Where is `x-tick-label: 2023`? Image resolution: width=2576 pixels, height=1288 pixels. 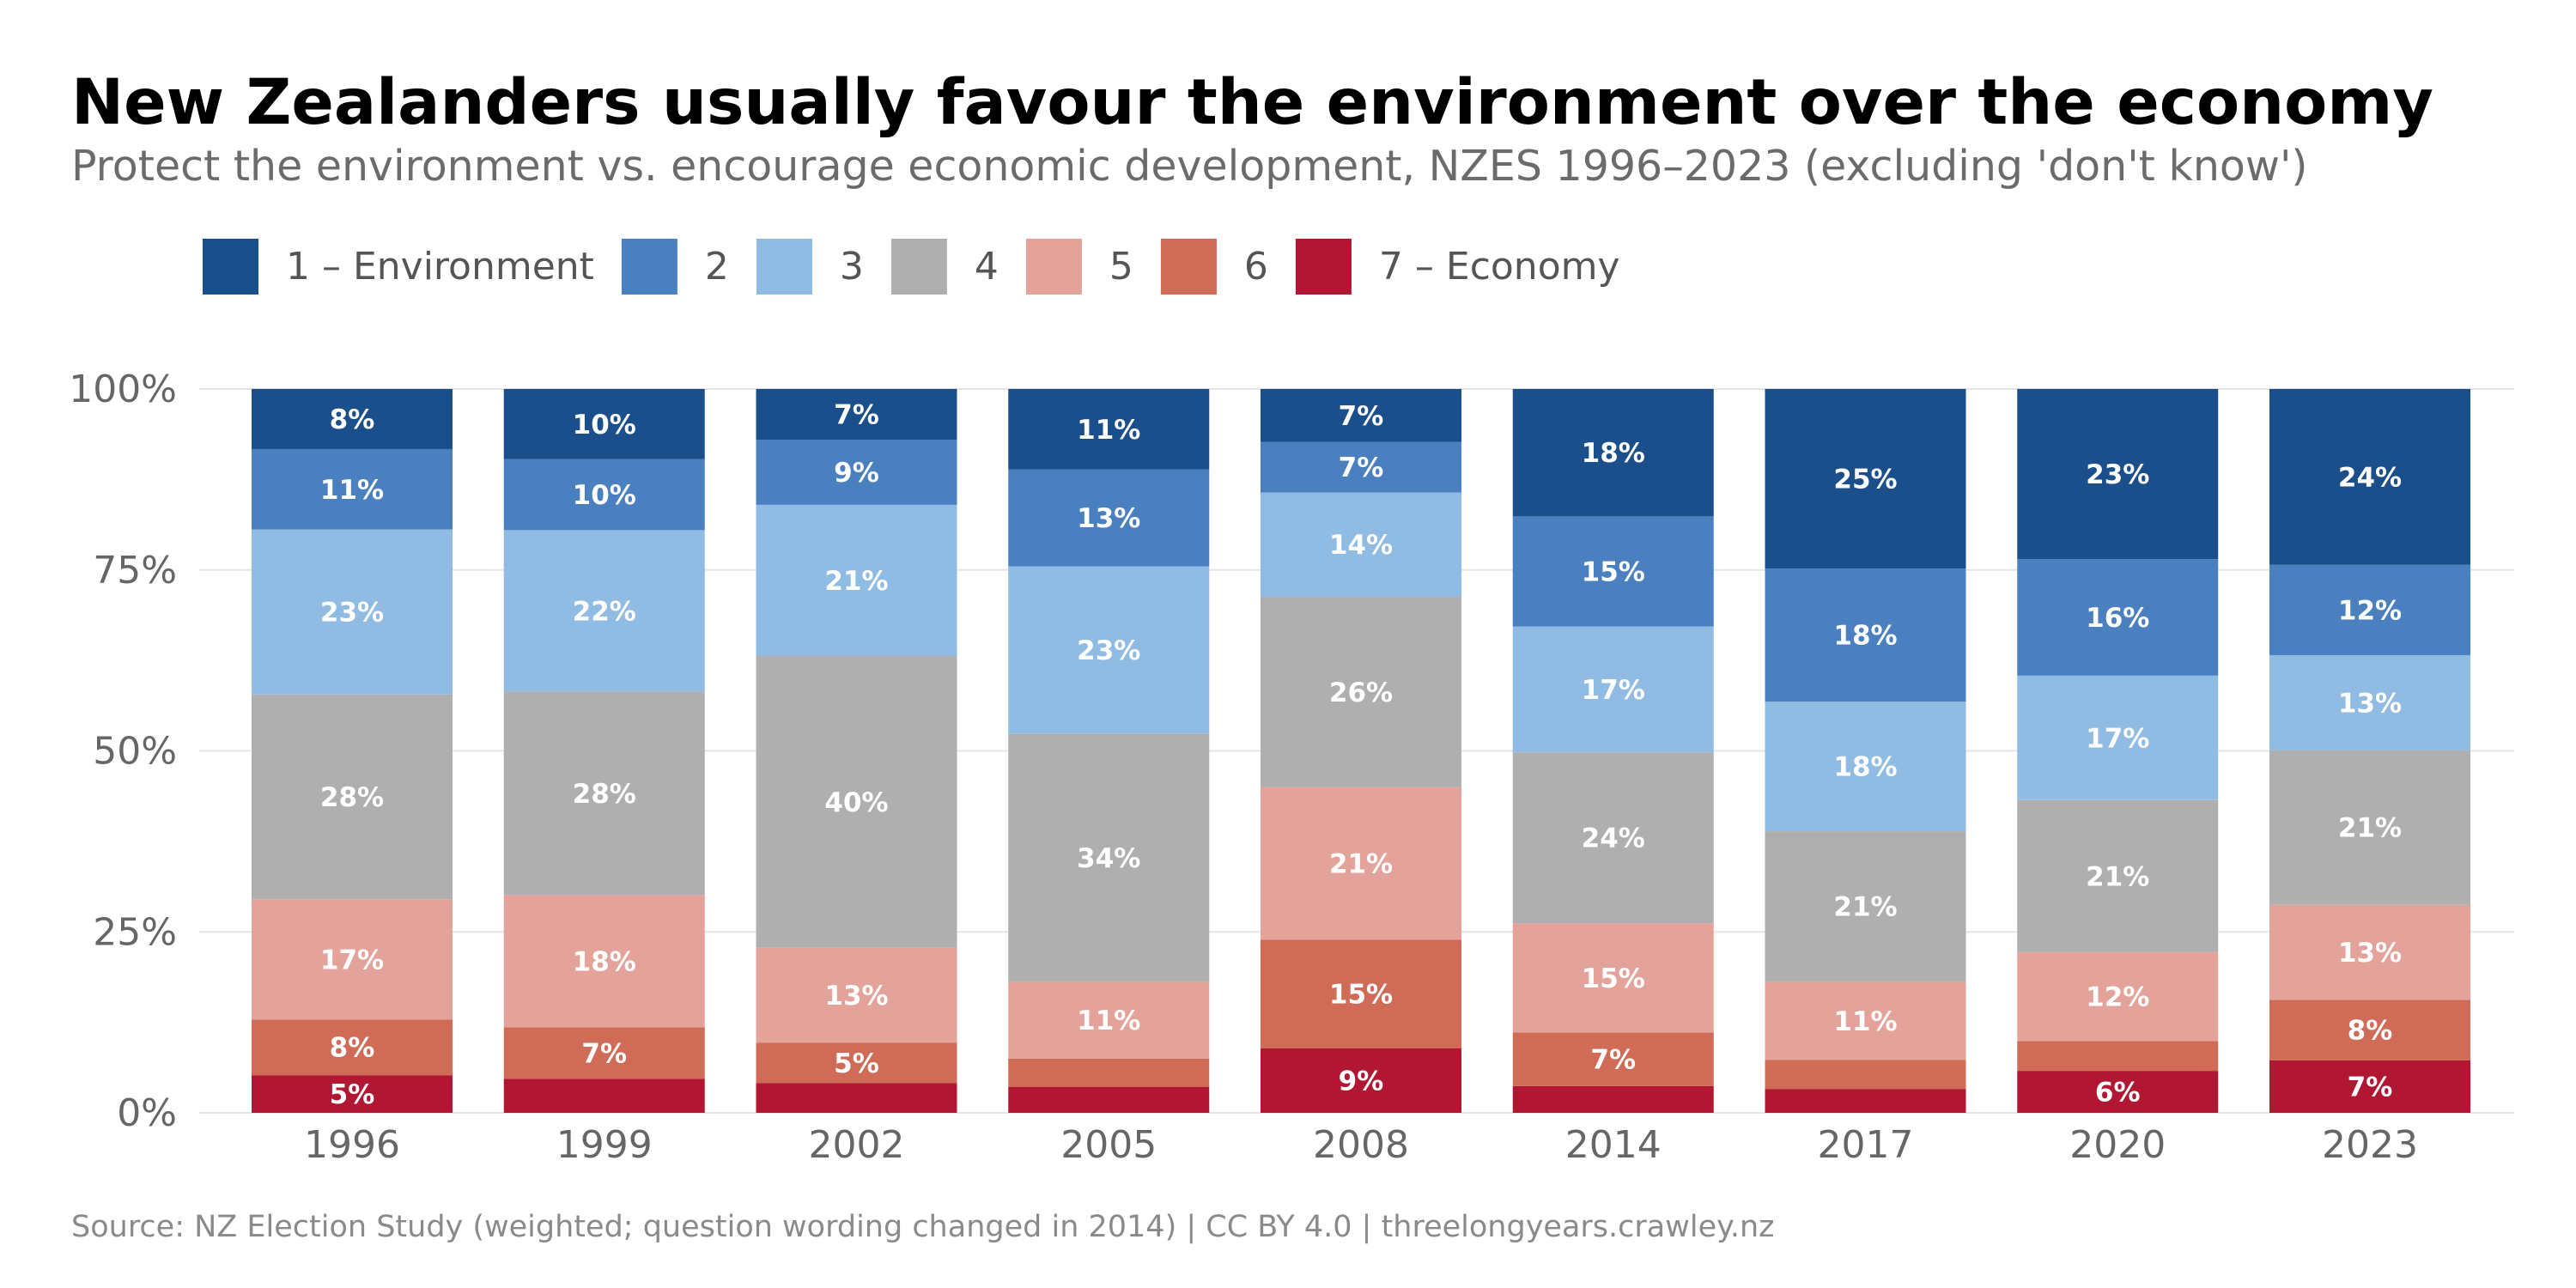
x-tick-label: 2023 is located at coordinates (2370, 1145).